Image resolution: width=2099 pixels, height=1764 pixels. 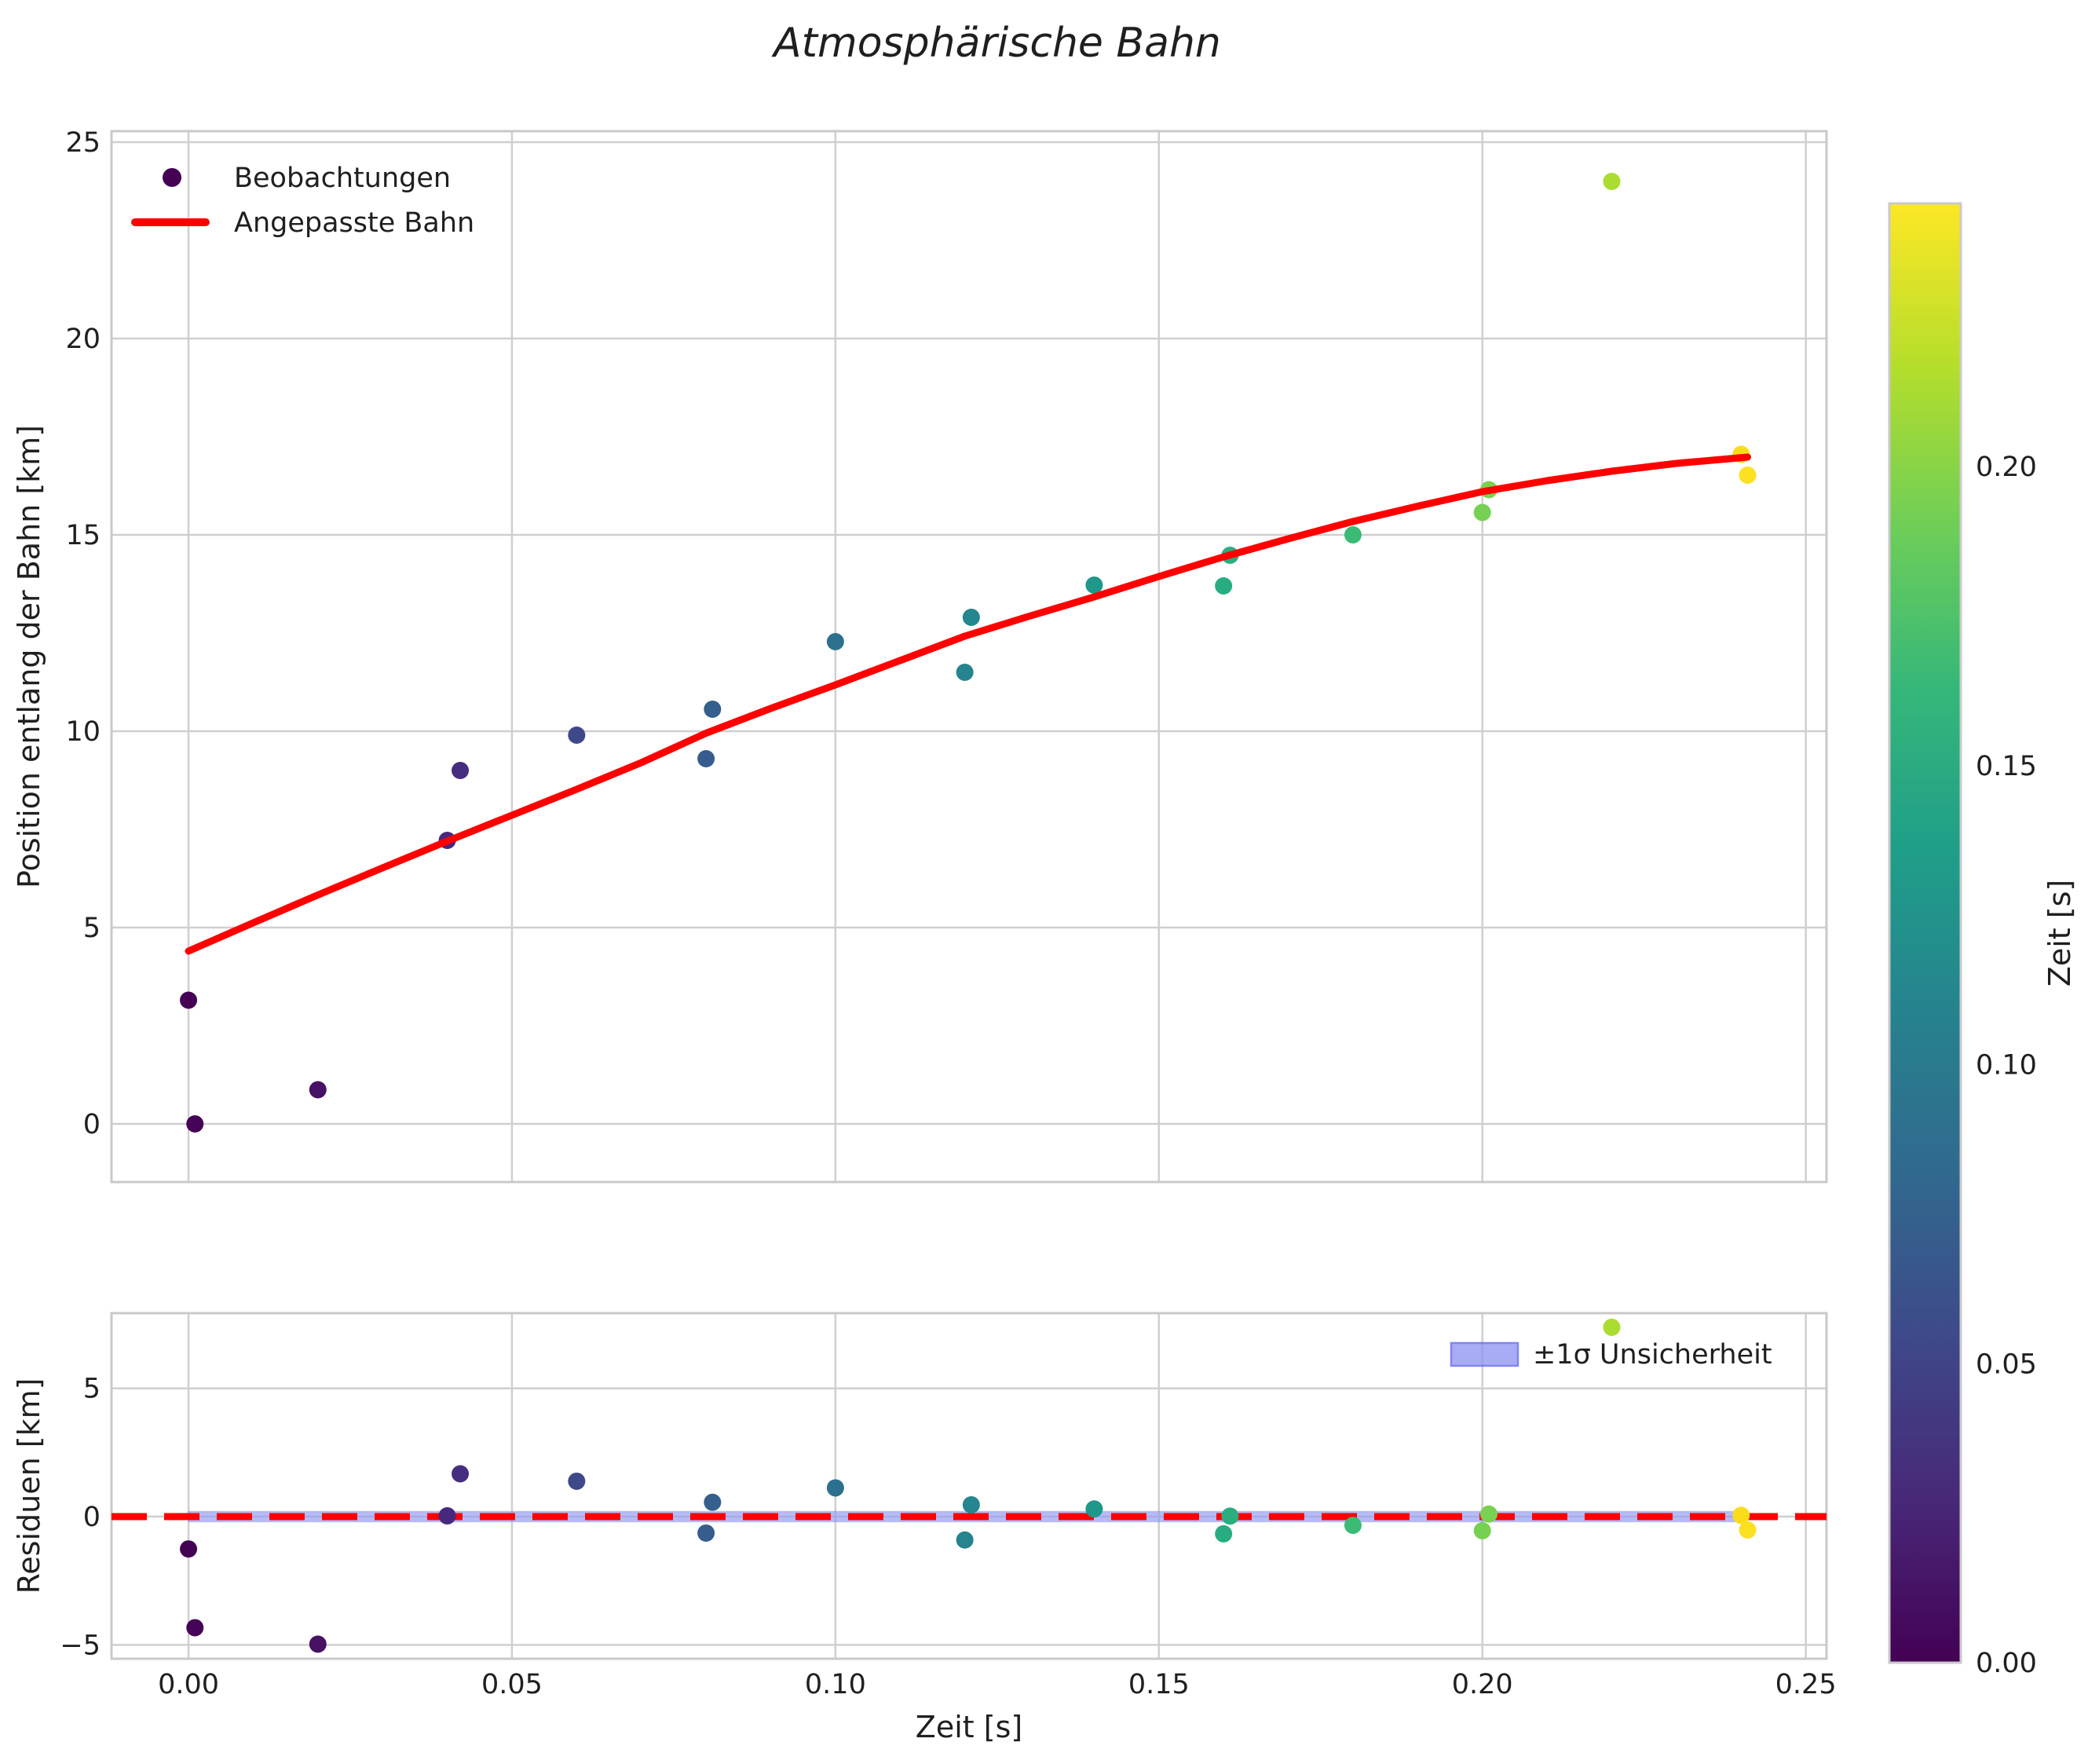 I want to click on legend-observations-marker, so click(x=172, y=177).